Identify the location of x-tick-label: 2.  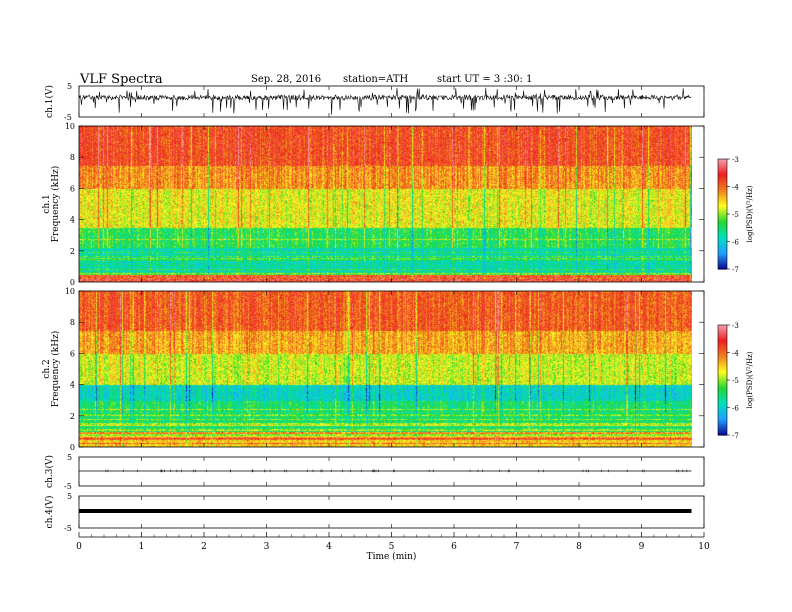
(204, 547).